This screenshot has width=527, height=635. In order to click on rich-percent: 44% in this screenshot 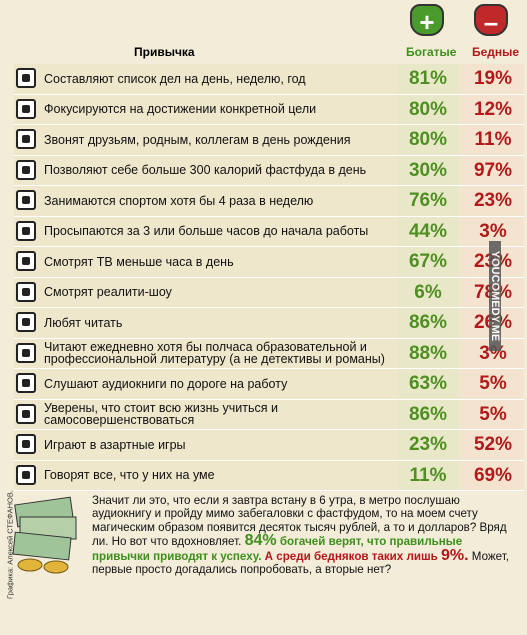, I will do `click(428, 231)`.